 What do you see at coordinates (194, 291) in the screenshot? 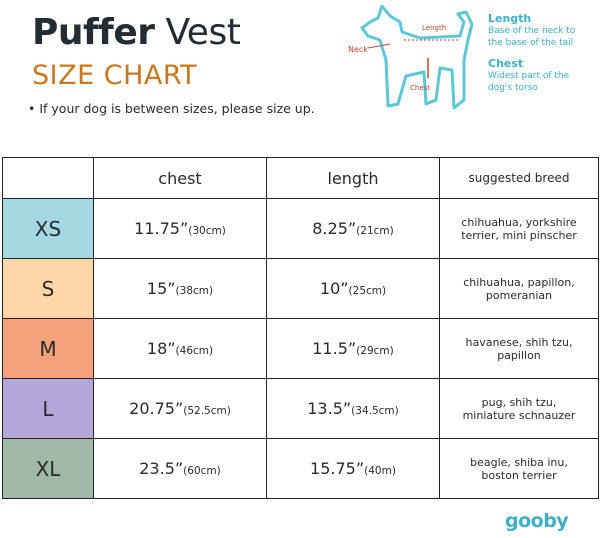
I see `centimeters: (38cm)` at bounding box center [194, 291].